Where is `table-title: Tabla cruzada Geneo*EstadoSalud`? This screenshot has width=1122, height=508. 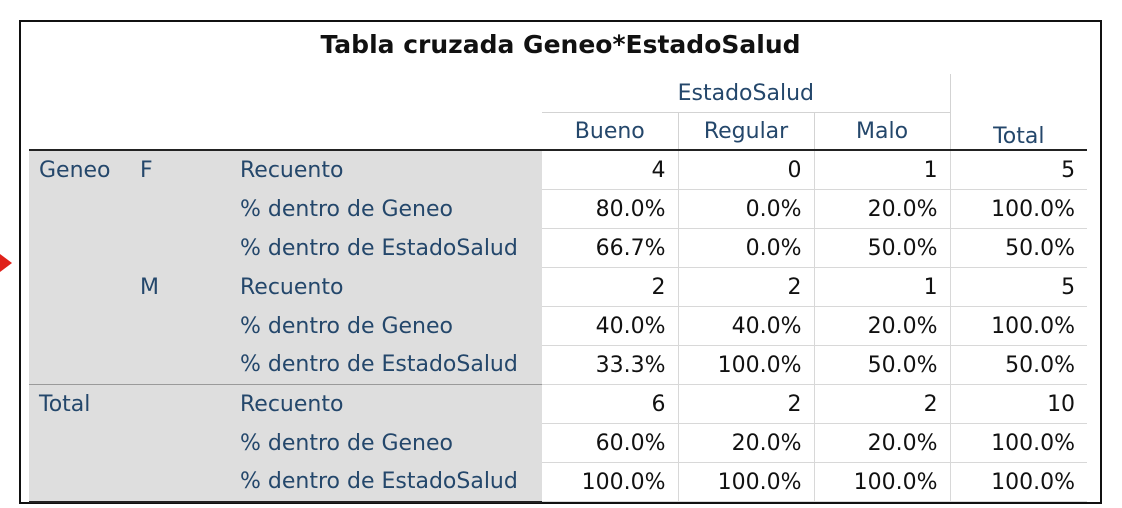 table-title: Tabla cruzada Geneo*EstadoSalud is located at coordinates (560, 44).